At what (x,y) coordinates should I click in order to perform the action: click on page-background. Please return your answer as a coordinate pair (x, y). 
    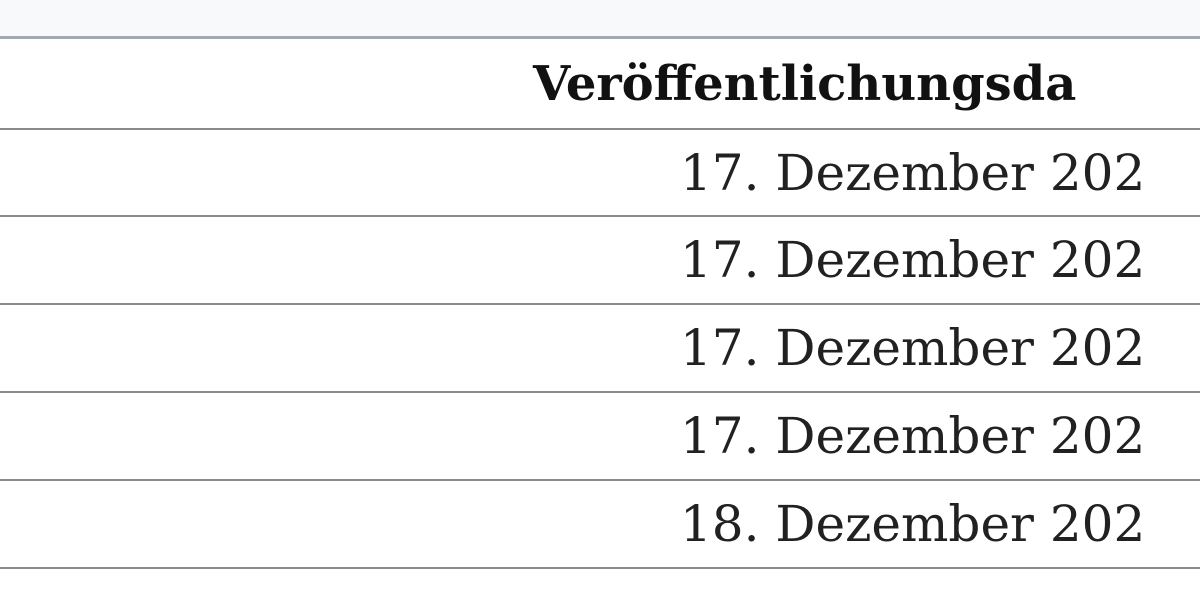
    Looking at the image, I should click on (600, 18).